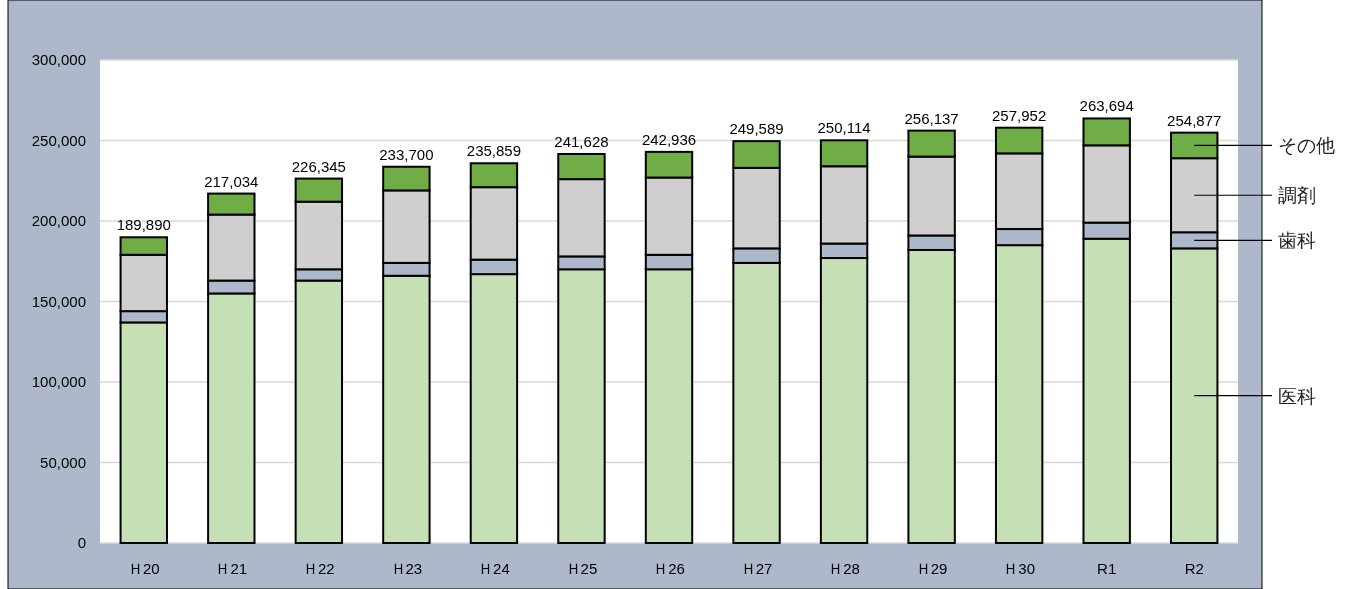  Describe the element at coordinates (494, 151) in the screenshot. I see `total-label: 235,859` at that location.